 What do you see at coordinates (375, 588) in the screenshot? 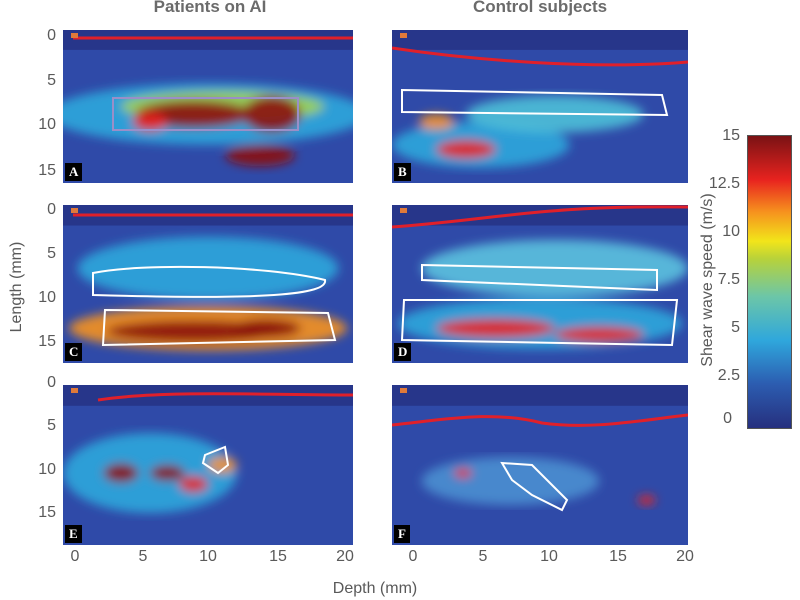
I see `x-axis-label: Depth (mm)` at bounding box center [375, 588].